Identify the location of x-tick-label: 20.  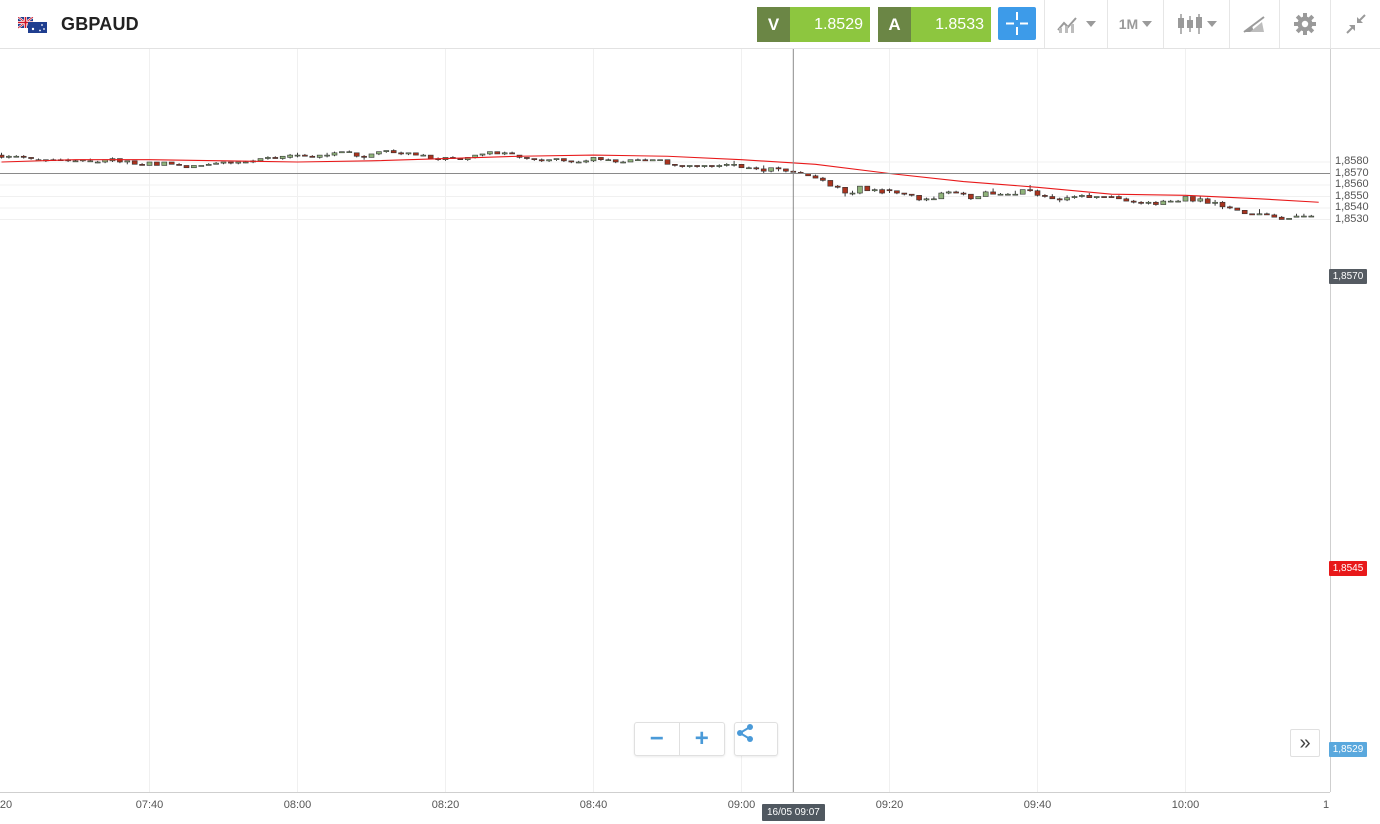
(6, 805).